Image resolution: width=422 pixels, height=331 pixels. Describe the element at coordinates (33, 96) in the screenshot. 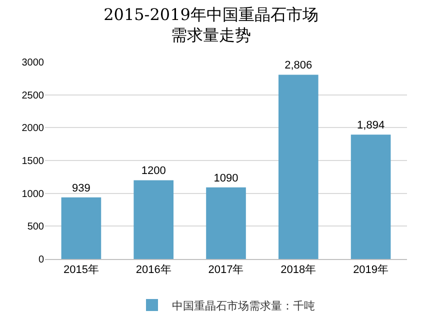

I see `y-tick-label: 2500` at that location.